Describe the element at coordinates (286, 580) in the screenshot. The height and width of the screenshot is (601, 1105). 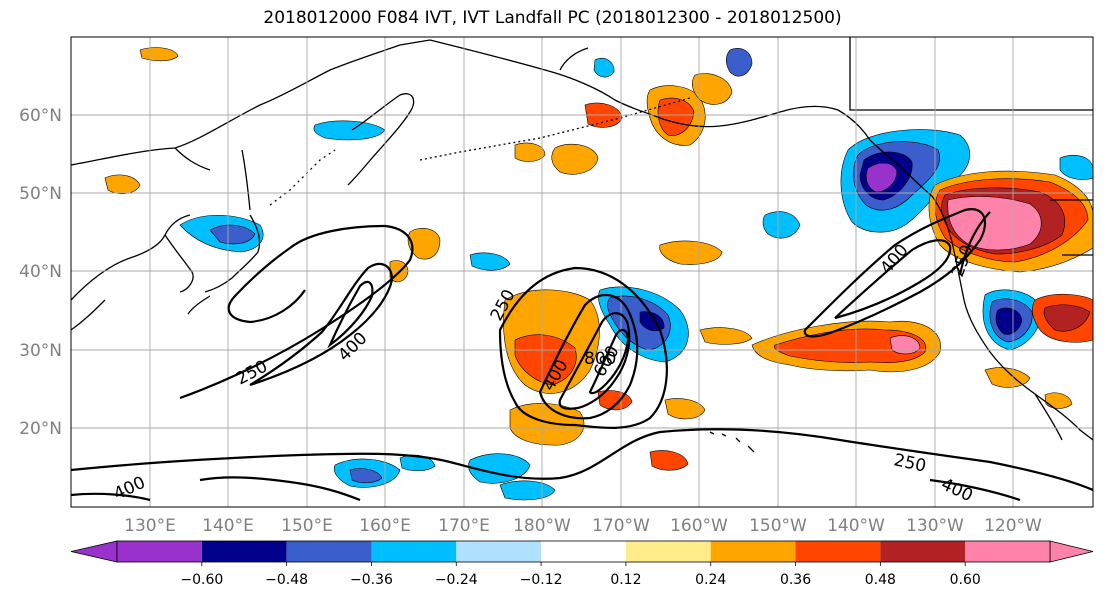
I see `colorbar-tick-label: −0.48` at that location.